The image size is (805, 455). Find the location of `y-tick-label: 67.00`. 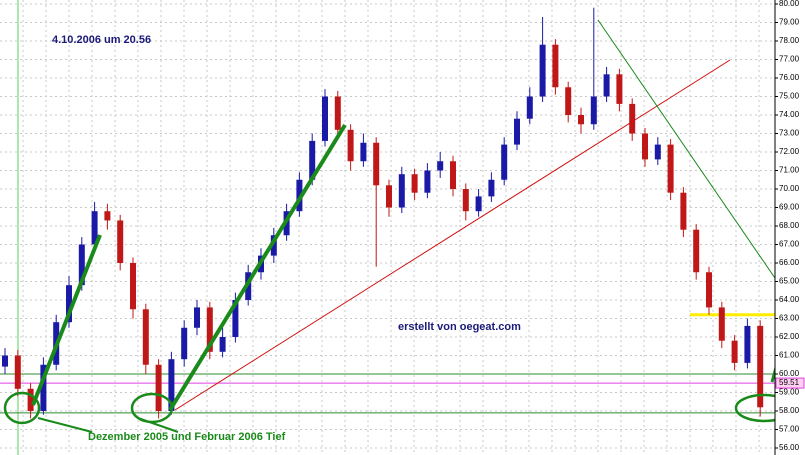

y-tick-label: 67.00 is located at coordinates (789, 244).